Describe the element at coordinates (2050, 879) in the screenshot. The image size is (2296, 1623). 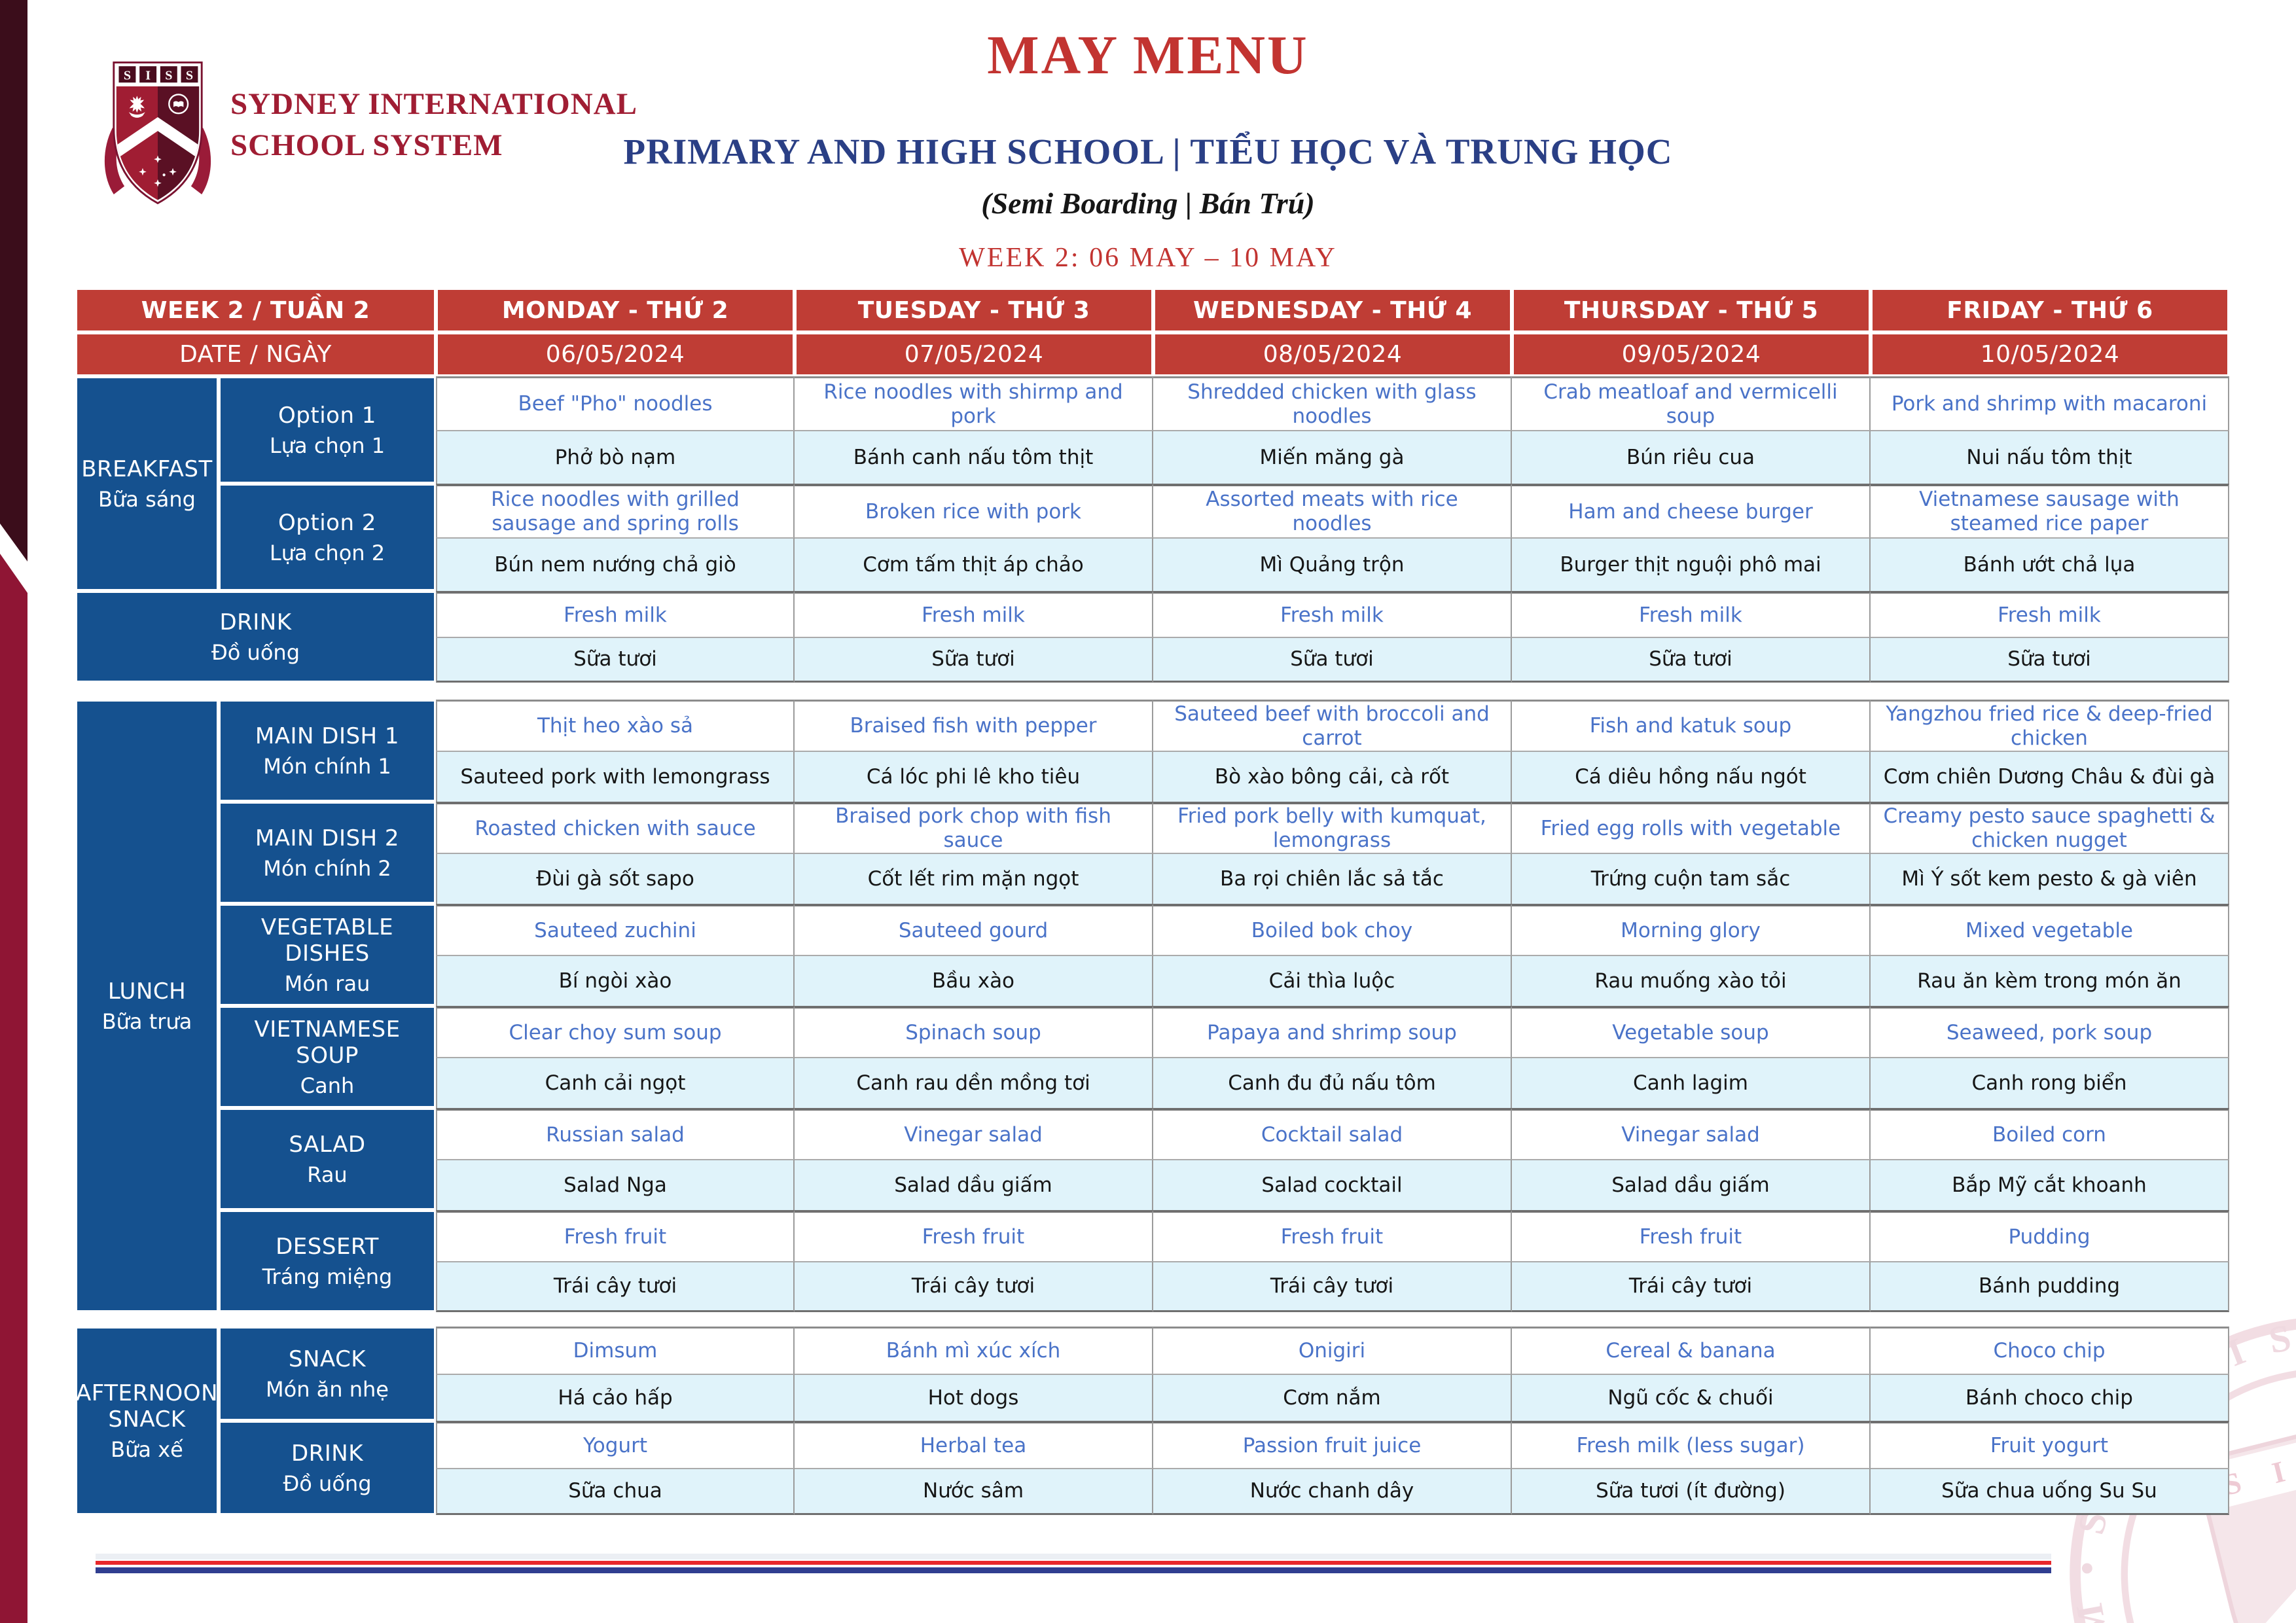
I see `dish-cell-vi: Mì Ý sốt kem pesto & gà viên` at that location.